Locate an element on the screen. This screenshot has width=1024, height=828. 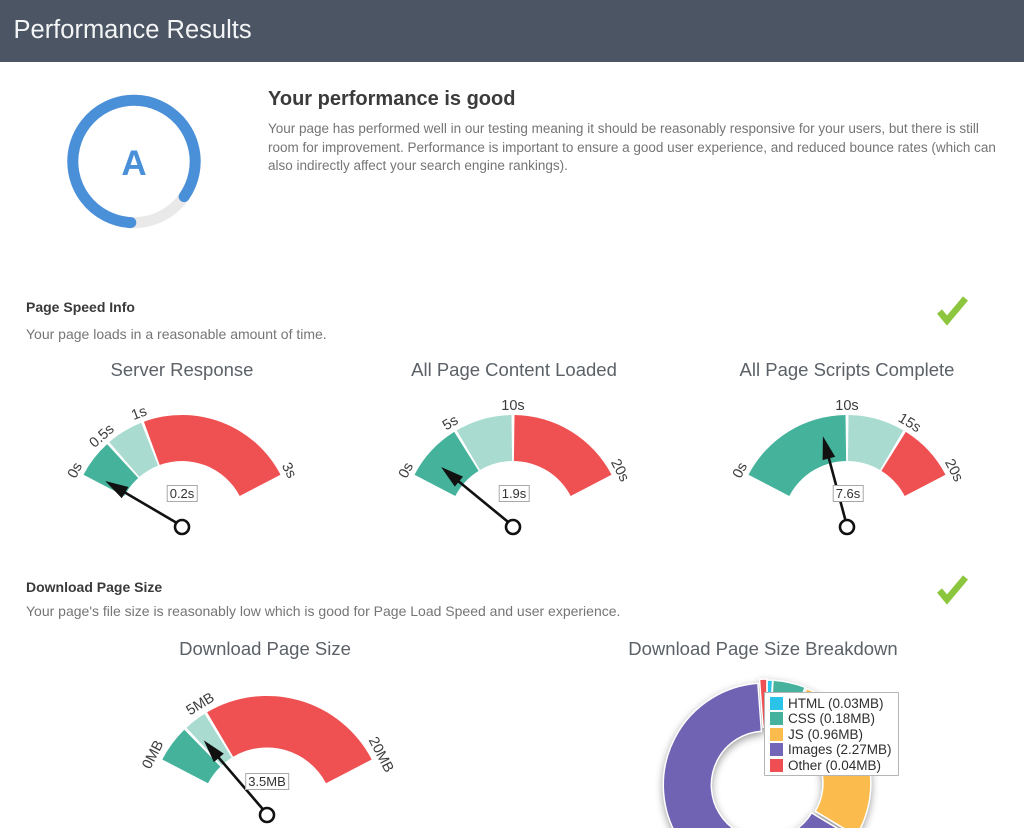
svg-text: 0.5s is located at coordinates (102, 436).